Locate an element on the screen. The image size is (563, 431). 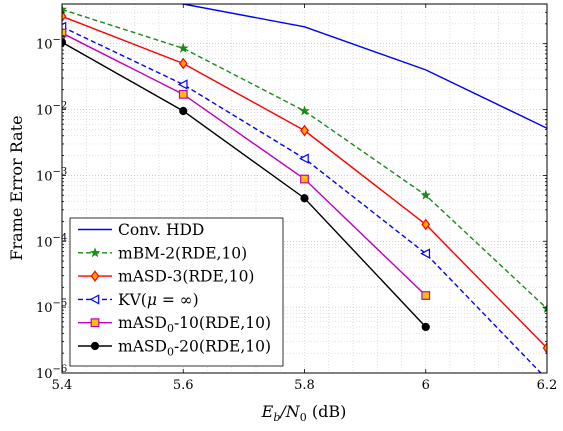
x-tick-label: 5.4 is located at coordinates (62, 385).